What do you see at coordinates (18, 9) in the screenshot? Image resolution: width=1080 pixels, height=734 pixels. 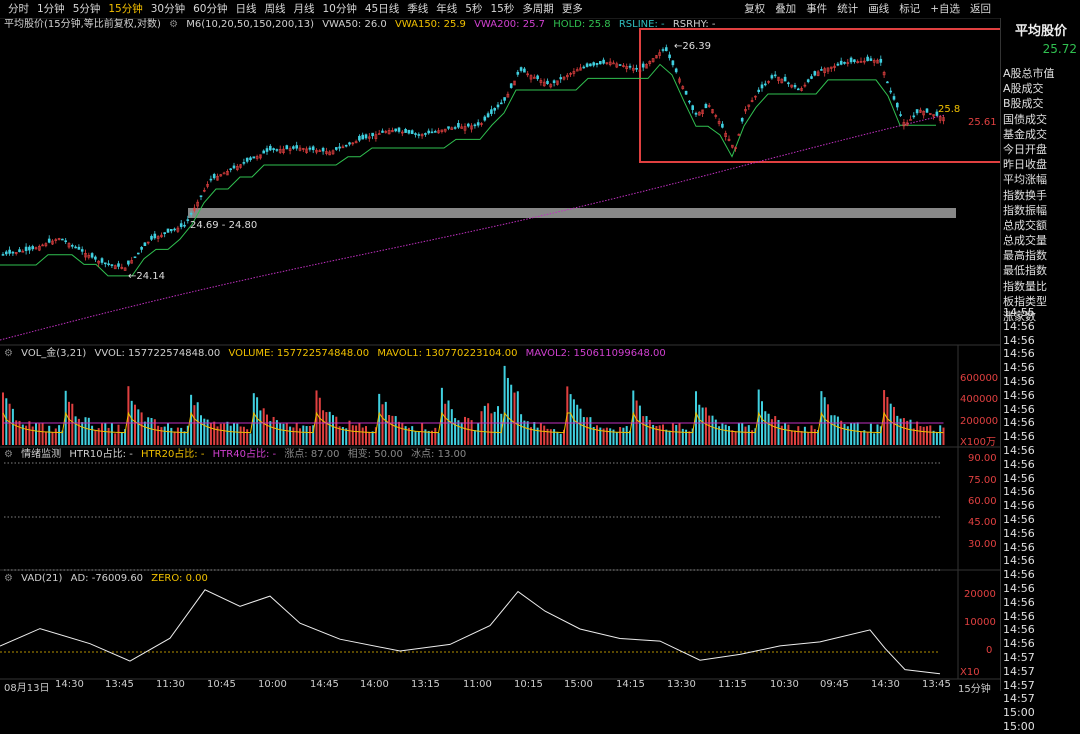 I see `period-tab: 分时` at bounding box center [18, 9].